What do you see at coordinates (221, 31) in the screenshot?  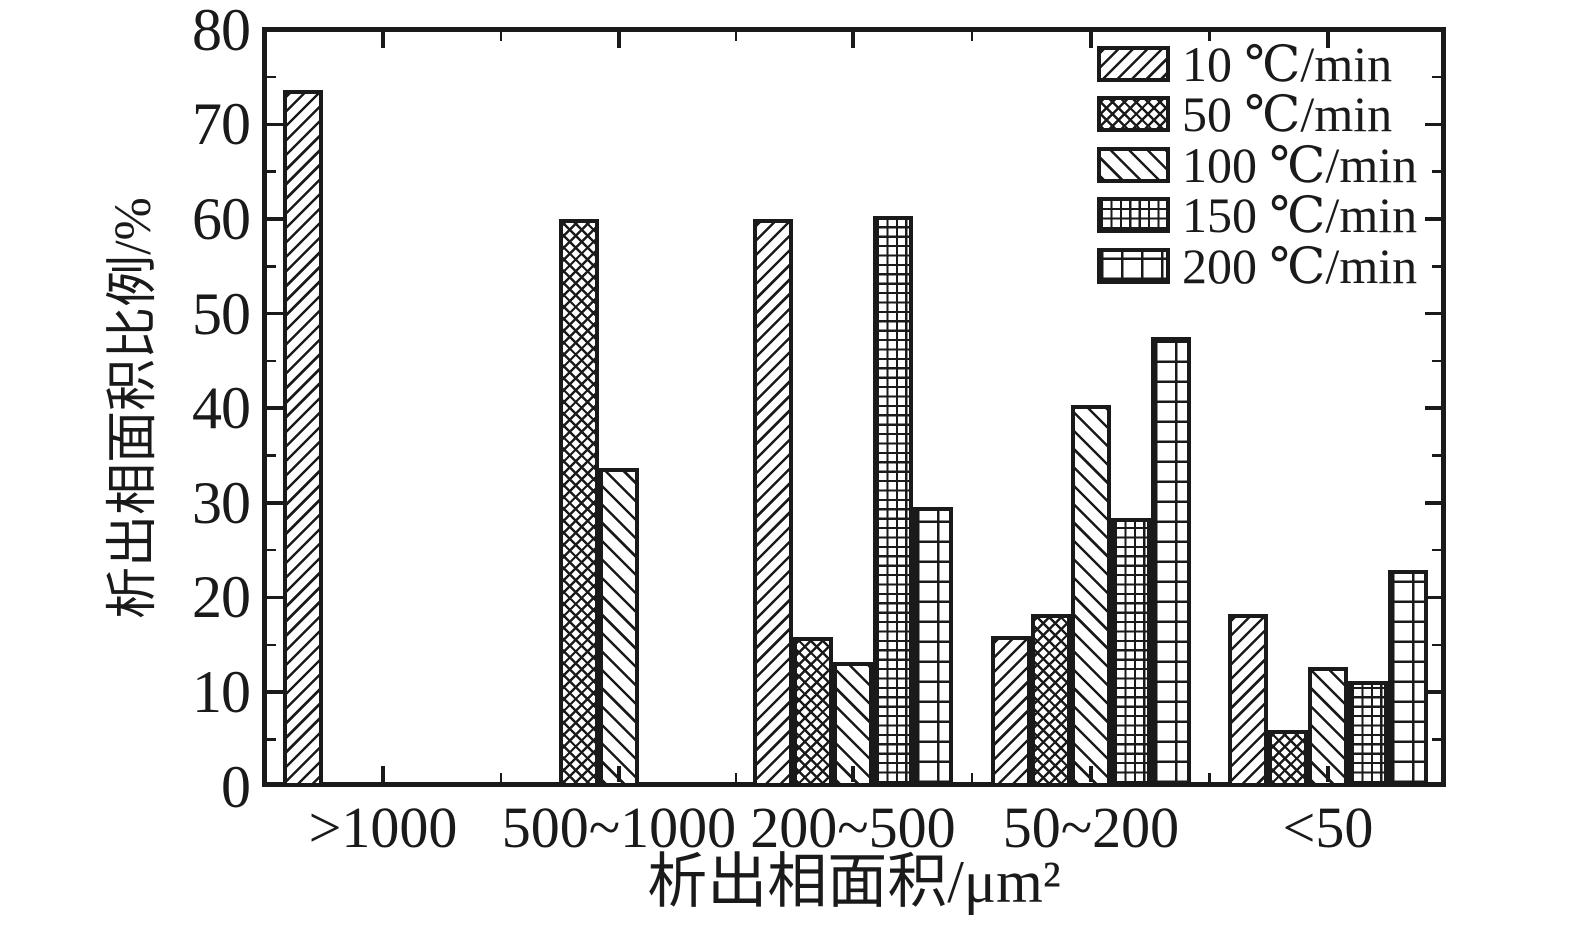 I see `y-tick-label: 80` at bounding box center [221, 31].